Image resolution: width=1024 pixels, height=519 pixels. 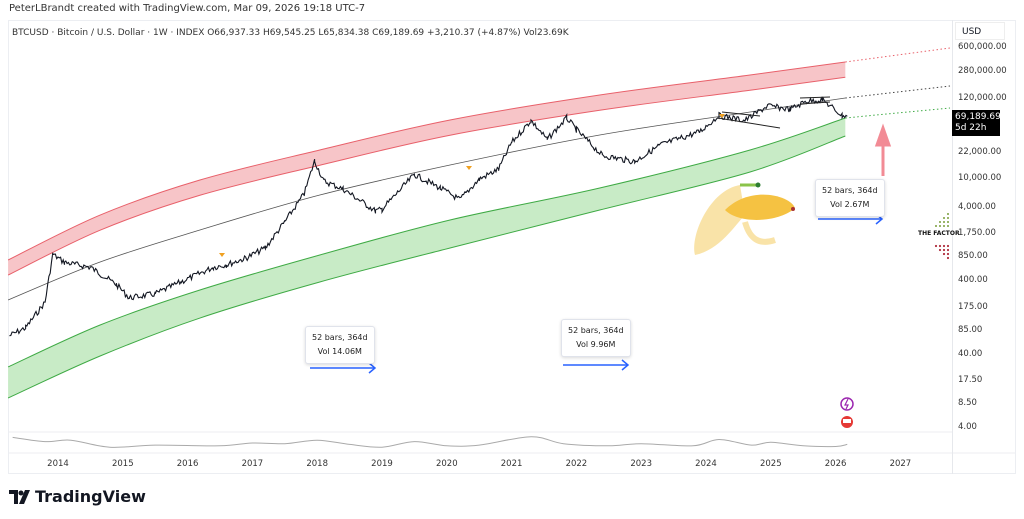 I want to click on year-tick-label: 2026, so click(x=835, y=464).